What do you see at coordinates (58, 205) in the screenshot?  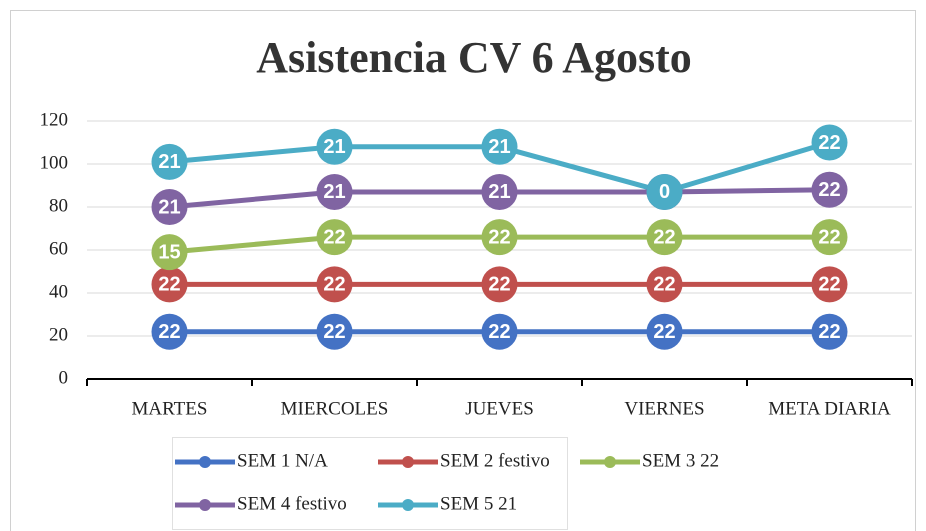 I see `y-tick-label: 80` at bounding box center [58, 205].